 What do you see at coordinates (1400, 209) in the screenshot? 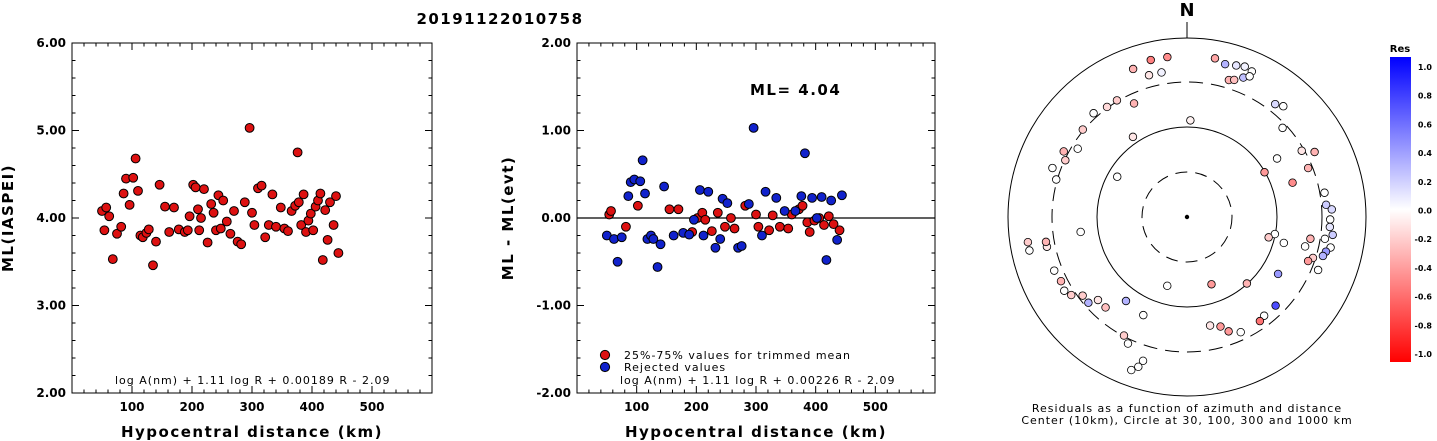
I see `colorbar-gradient` at bounding box center [1400, 209].